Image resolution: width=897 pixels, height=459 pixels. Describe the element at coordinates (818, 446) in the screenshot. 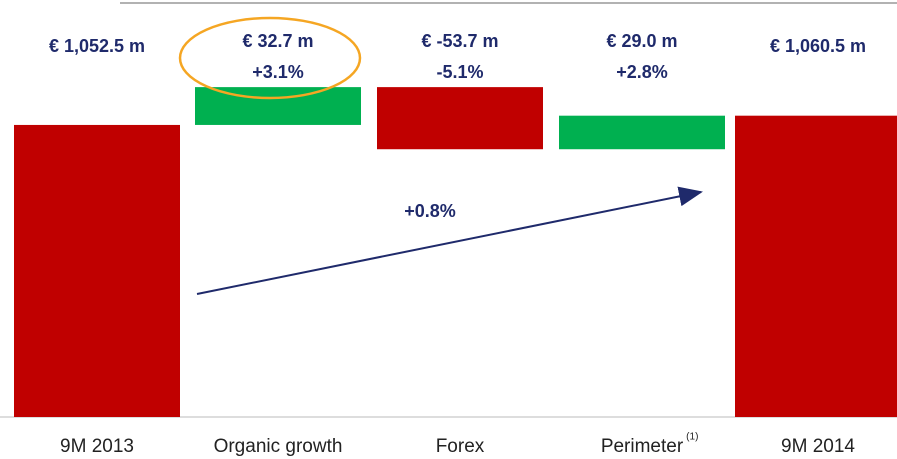

I see `x-tick-label: 9M 2014` at that location.